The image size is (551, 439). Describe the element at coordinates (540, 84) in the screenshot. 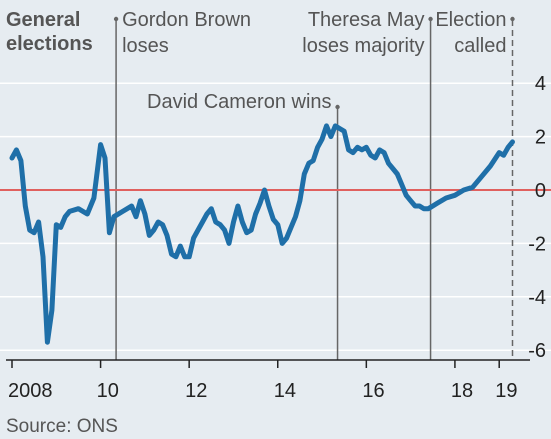

I see `y-tick-label: 4` at that location.